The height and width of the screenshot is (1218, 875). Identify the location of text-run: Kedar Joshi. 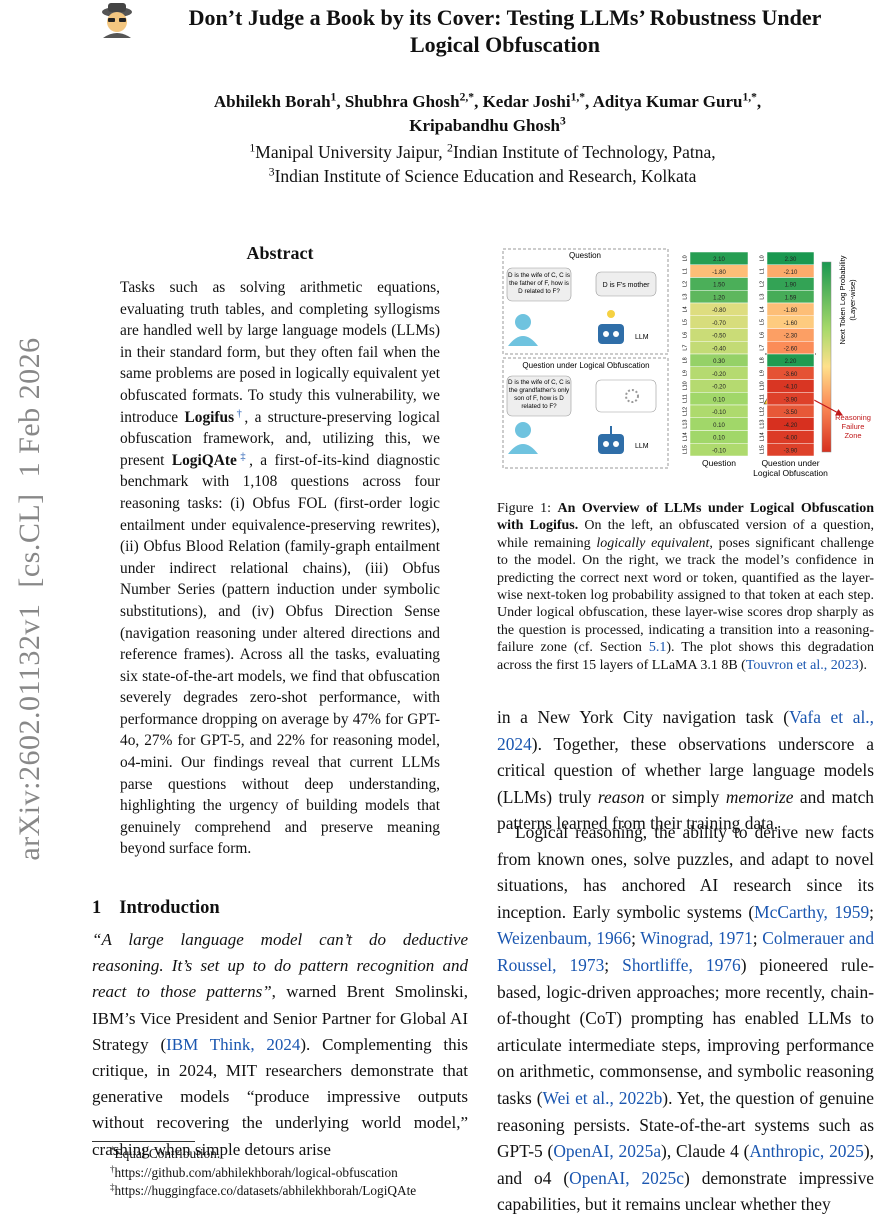
(526, 101).